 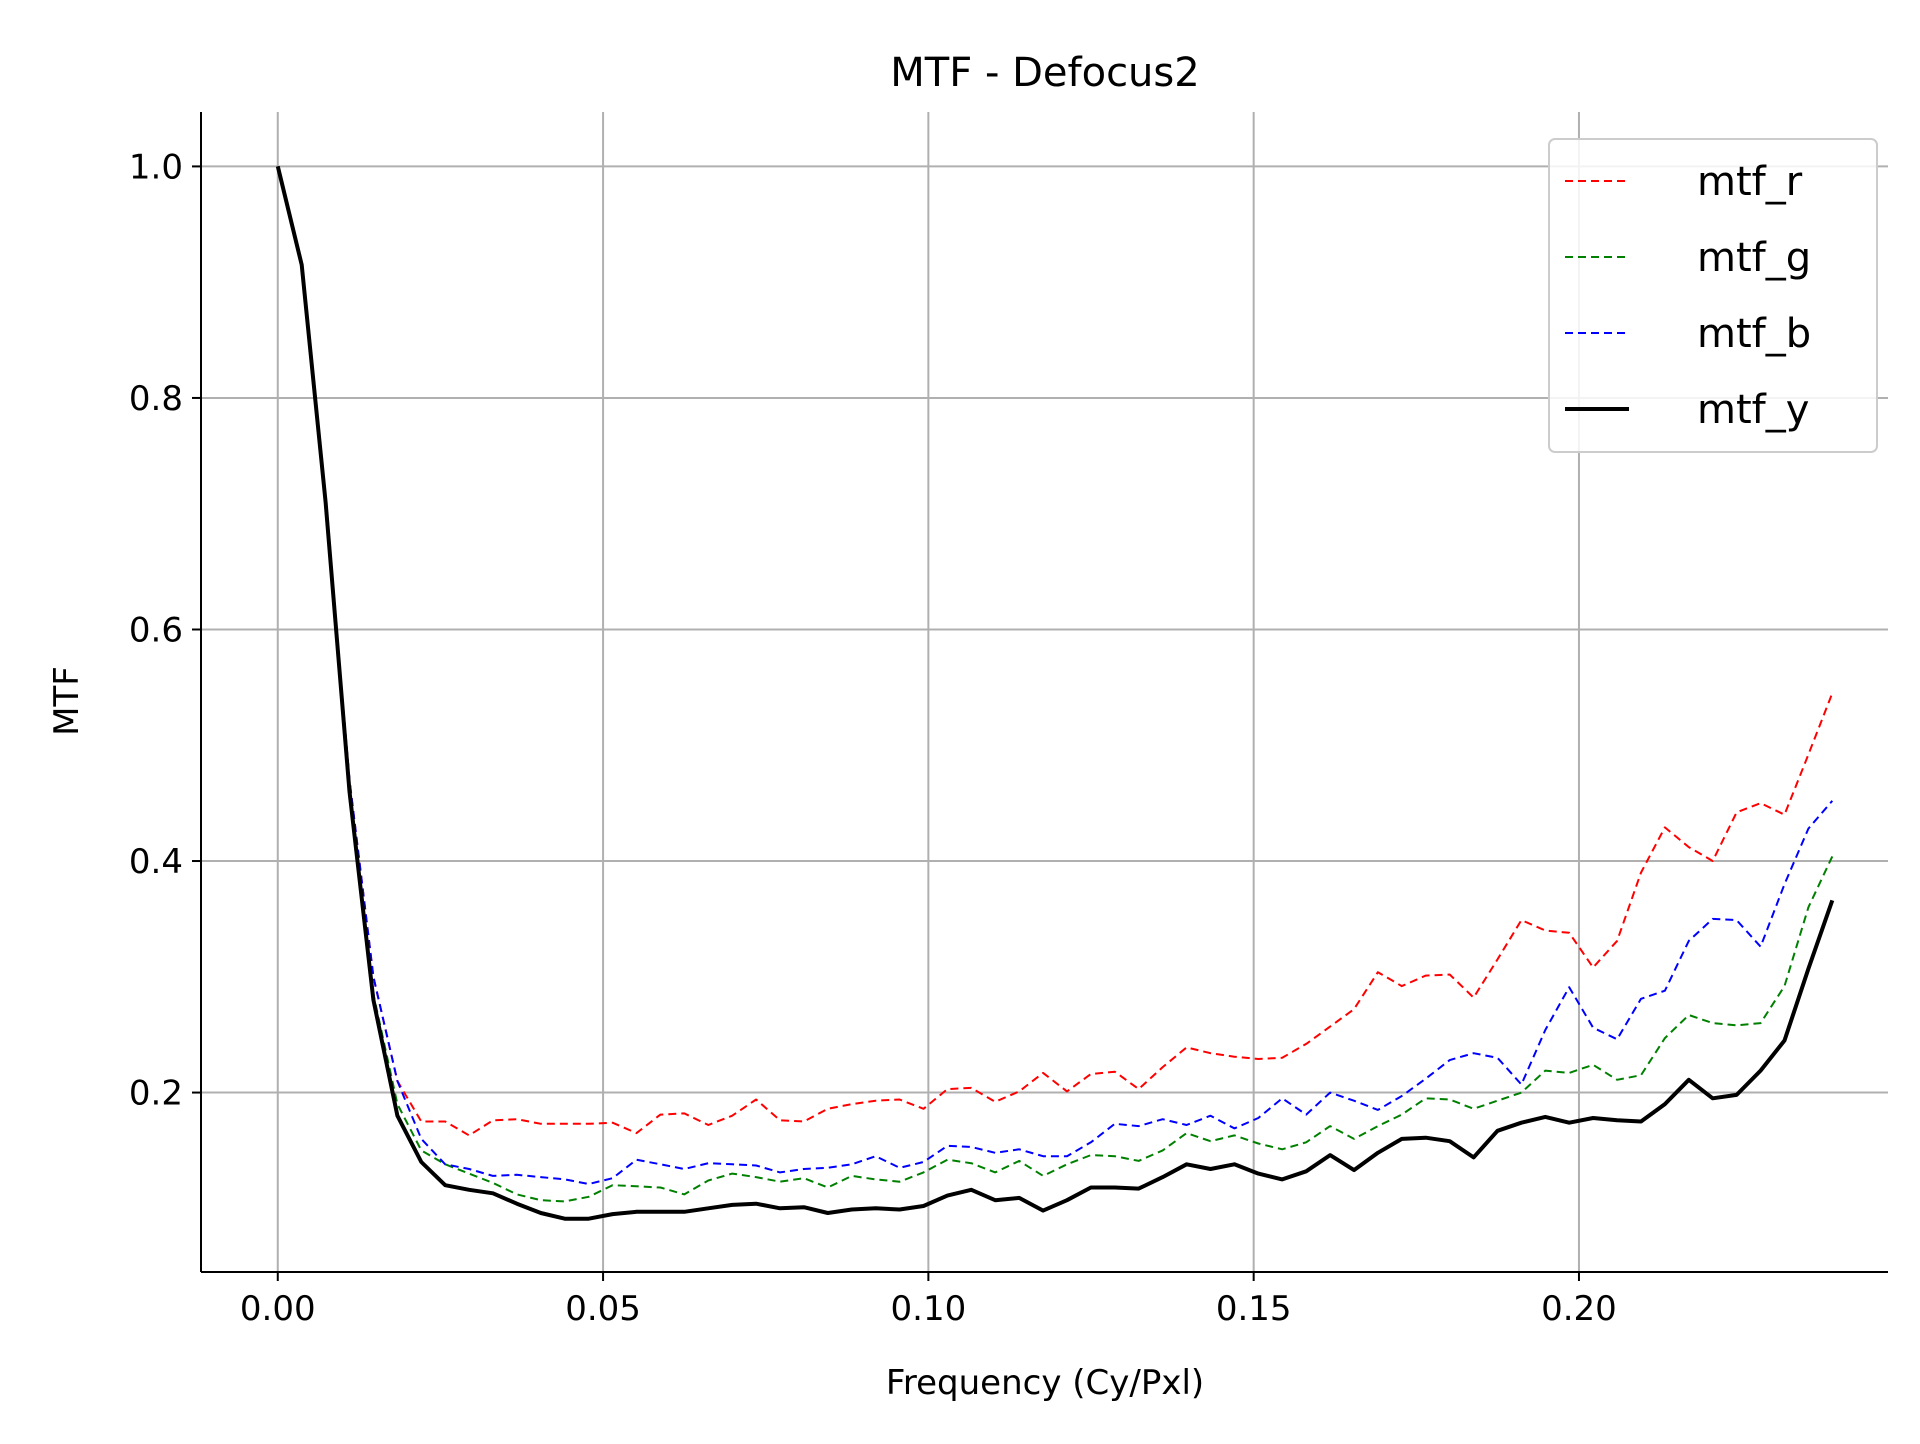 I want to click on x-tick-label: 0.15, so click(x=1254, y=1309).